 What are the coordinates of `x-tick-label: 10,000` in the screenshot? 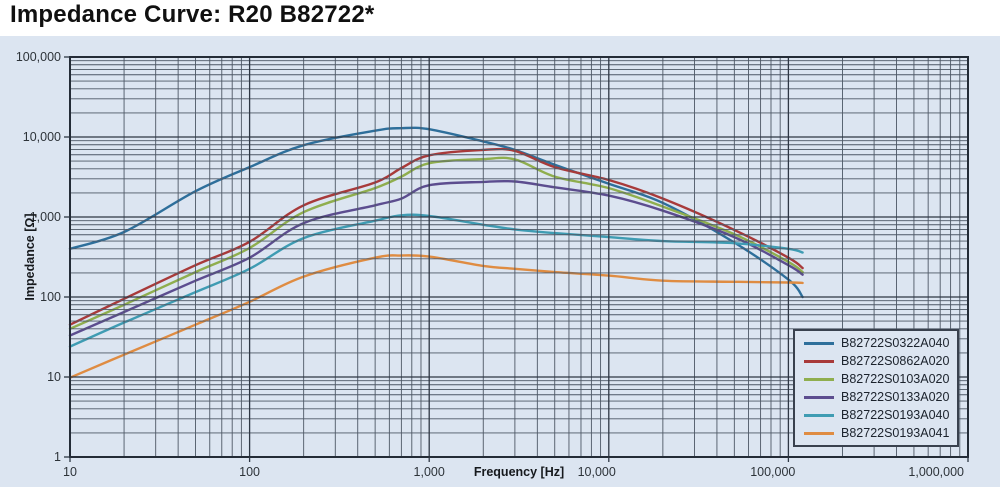 It's located at (597, 472).